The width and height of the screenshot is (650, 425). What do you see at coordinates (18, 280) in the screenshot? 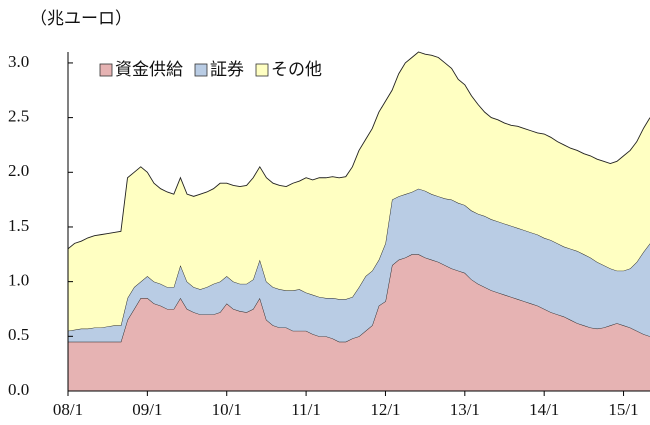
I see `y-tick-label: 1.0` at bounding box center [18, 280].